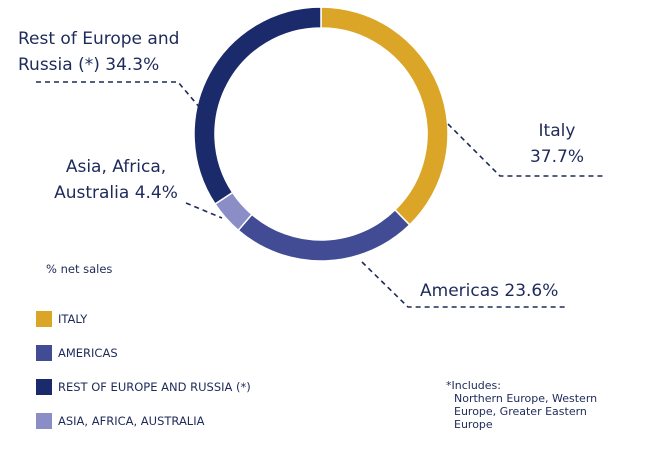  Describe the element at coordinates (124, 102) in the screenshot. I see `leader-line-europe` at that location.